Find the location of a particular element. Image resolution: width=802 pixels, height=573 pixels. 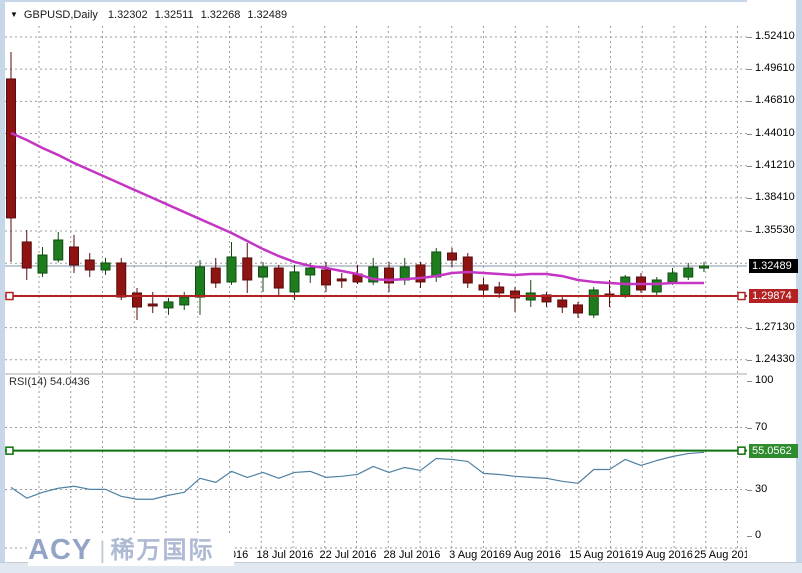

window-top-edge is located at coordinates (401, 1).